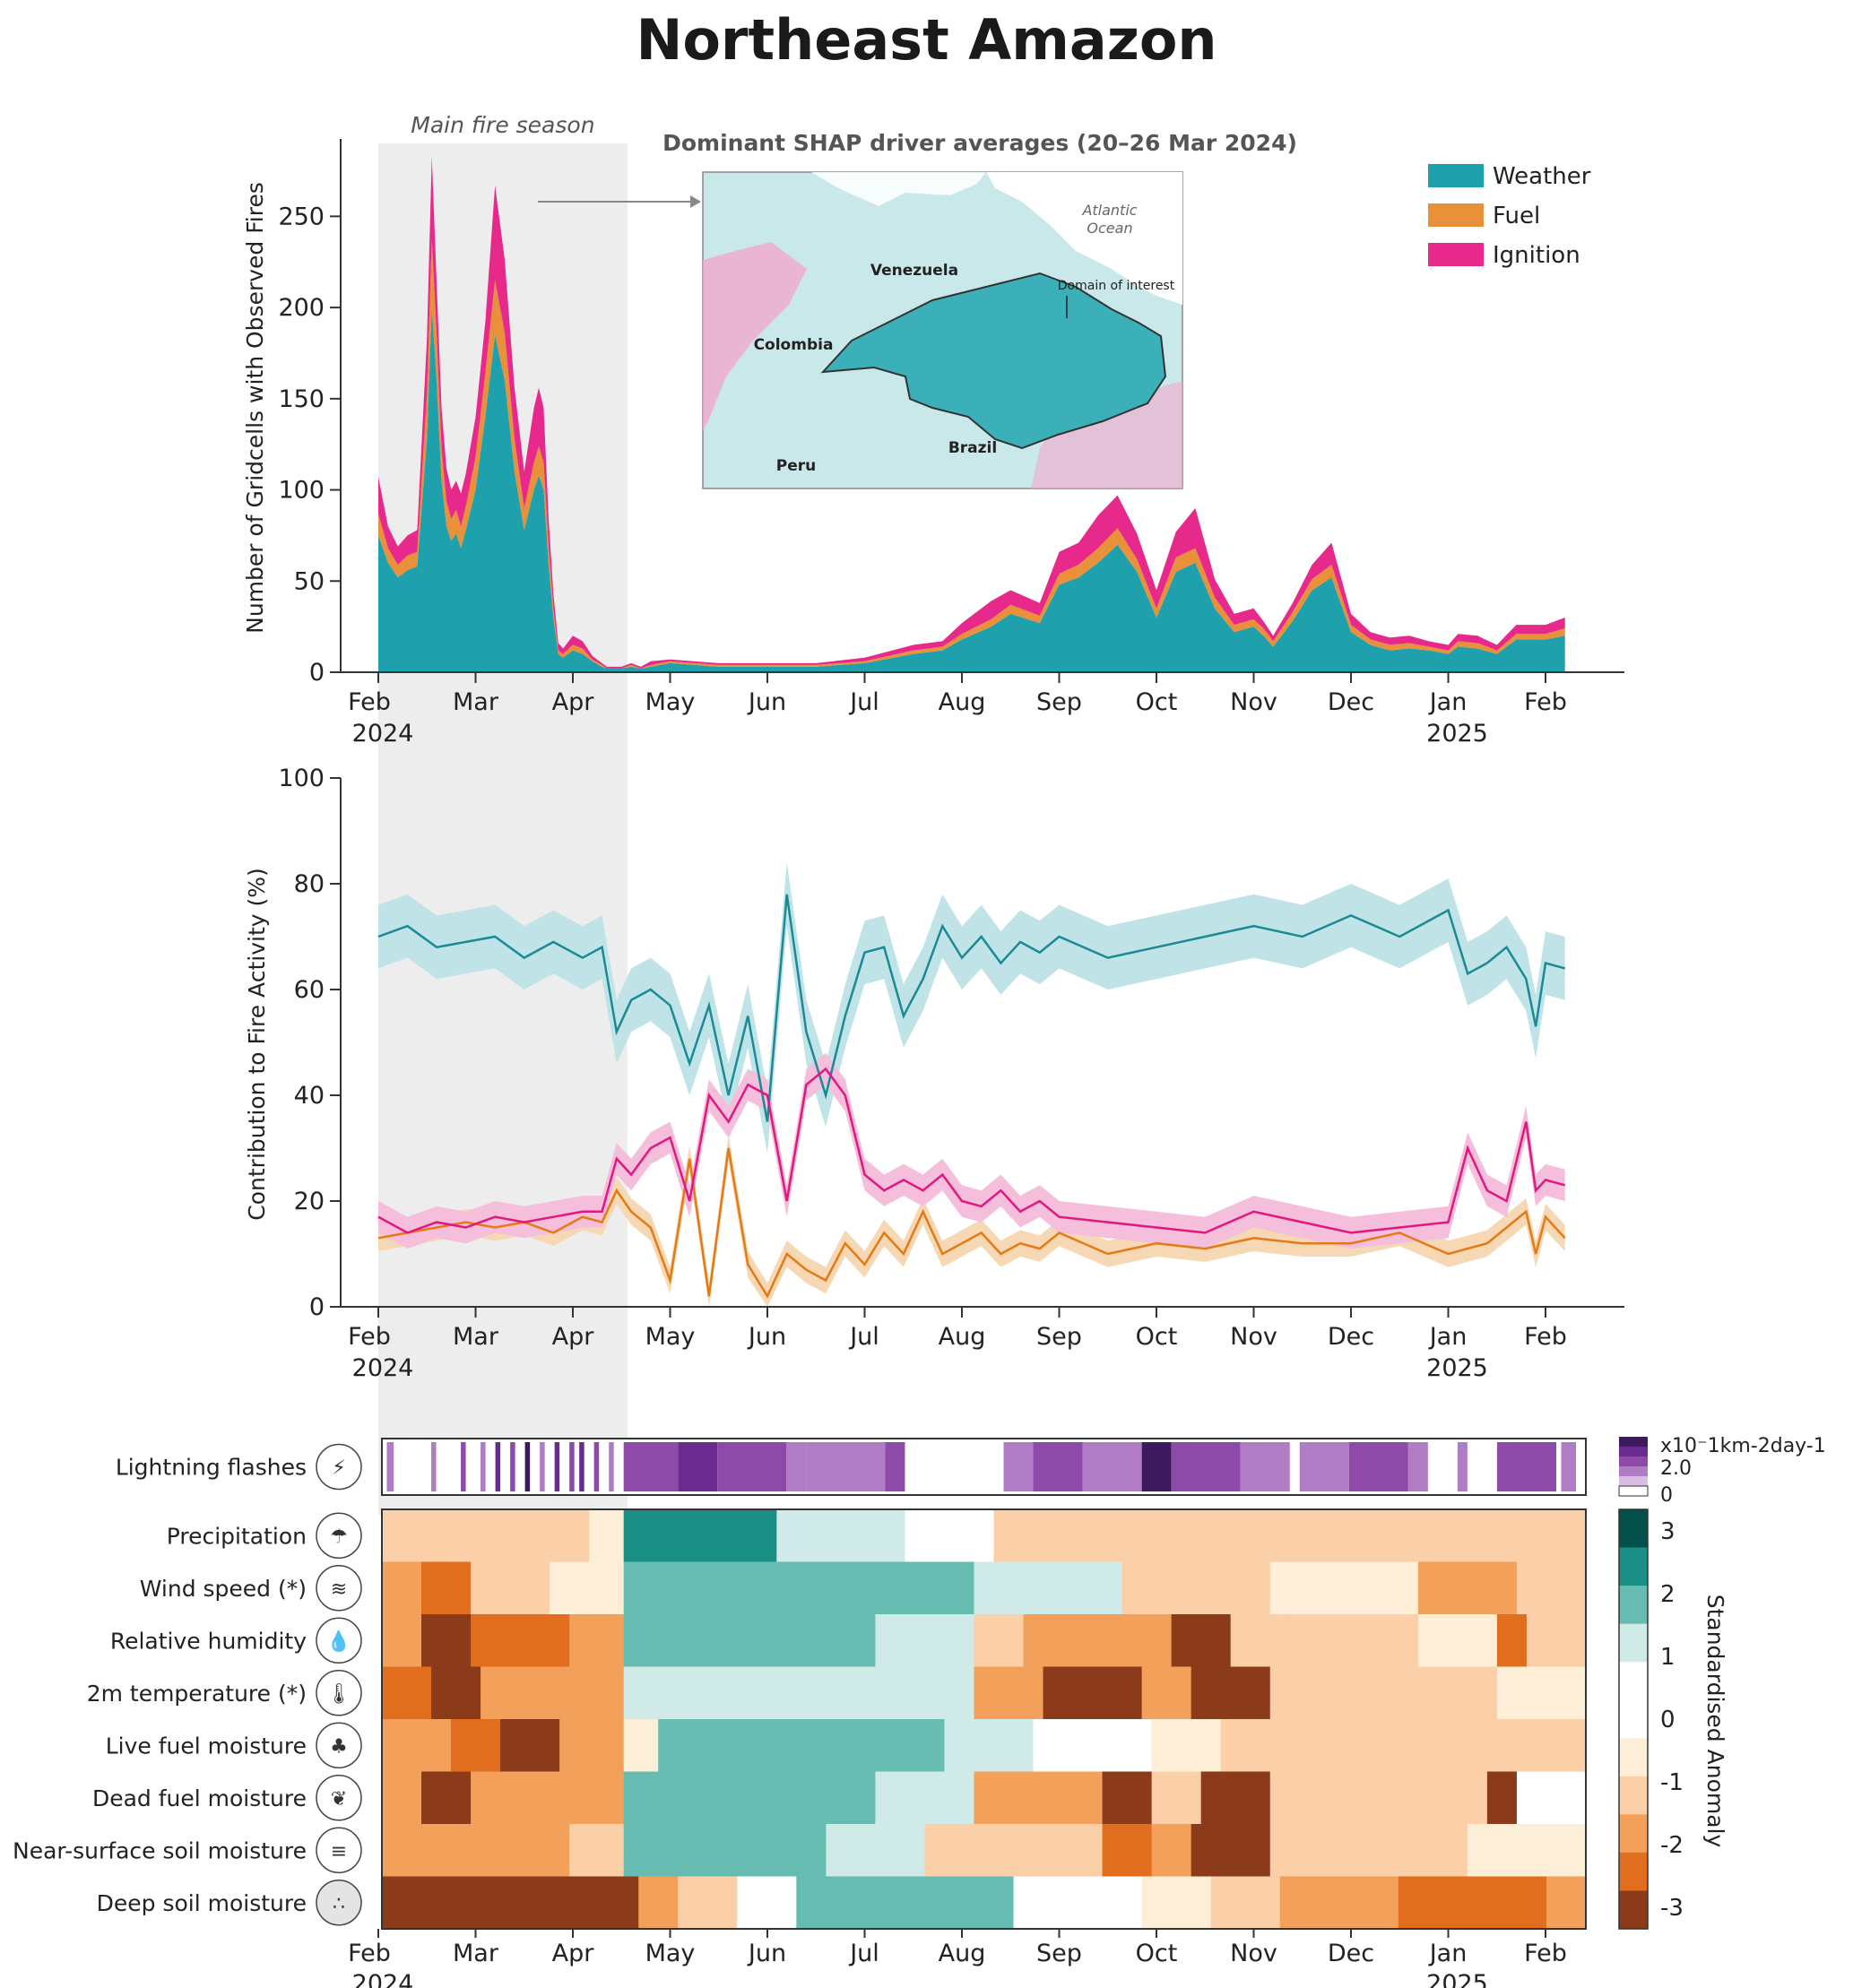  I want to click on p3-x-tick-label: Sep, so click(1059, 1953).